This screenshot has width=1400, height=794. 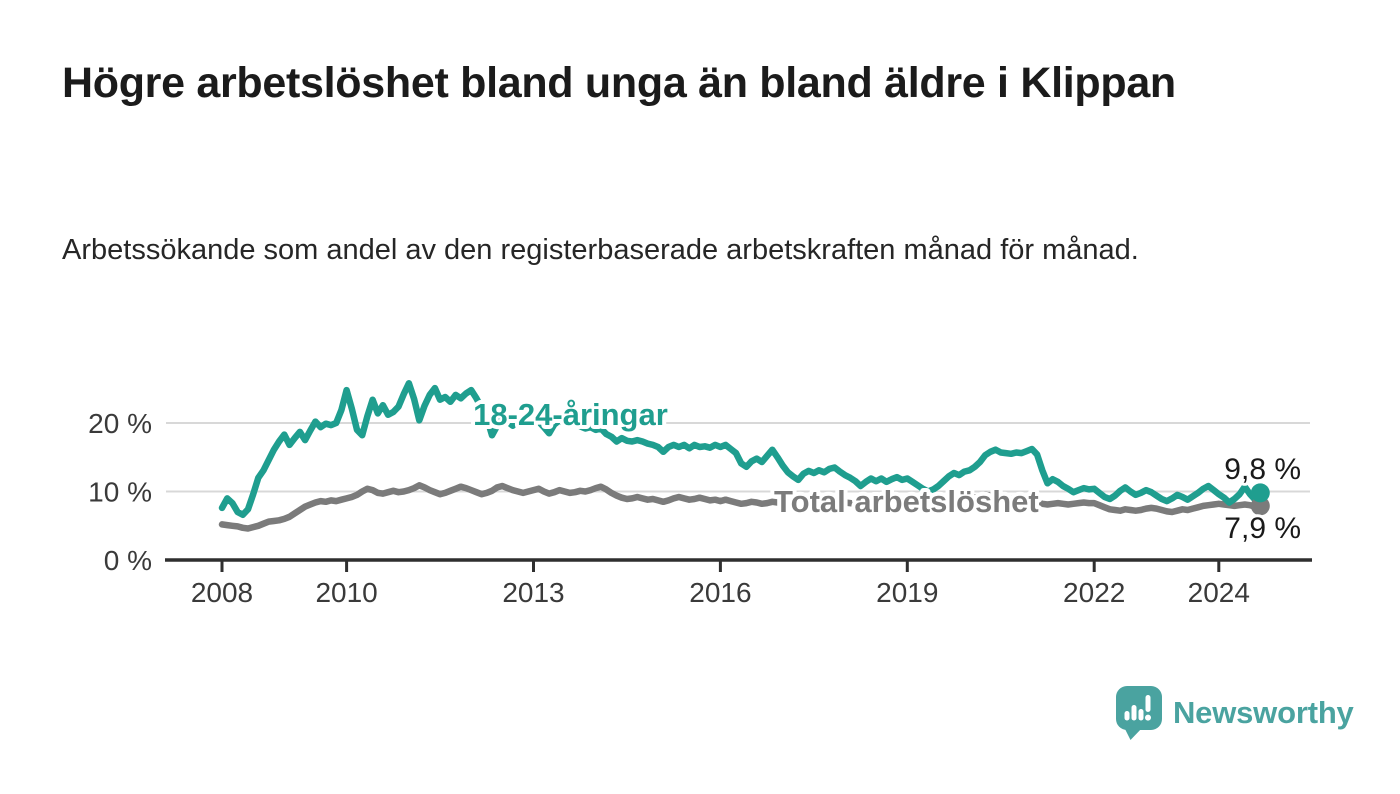 I want to click on end-dot-young, so click(x=1260, y=493).